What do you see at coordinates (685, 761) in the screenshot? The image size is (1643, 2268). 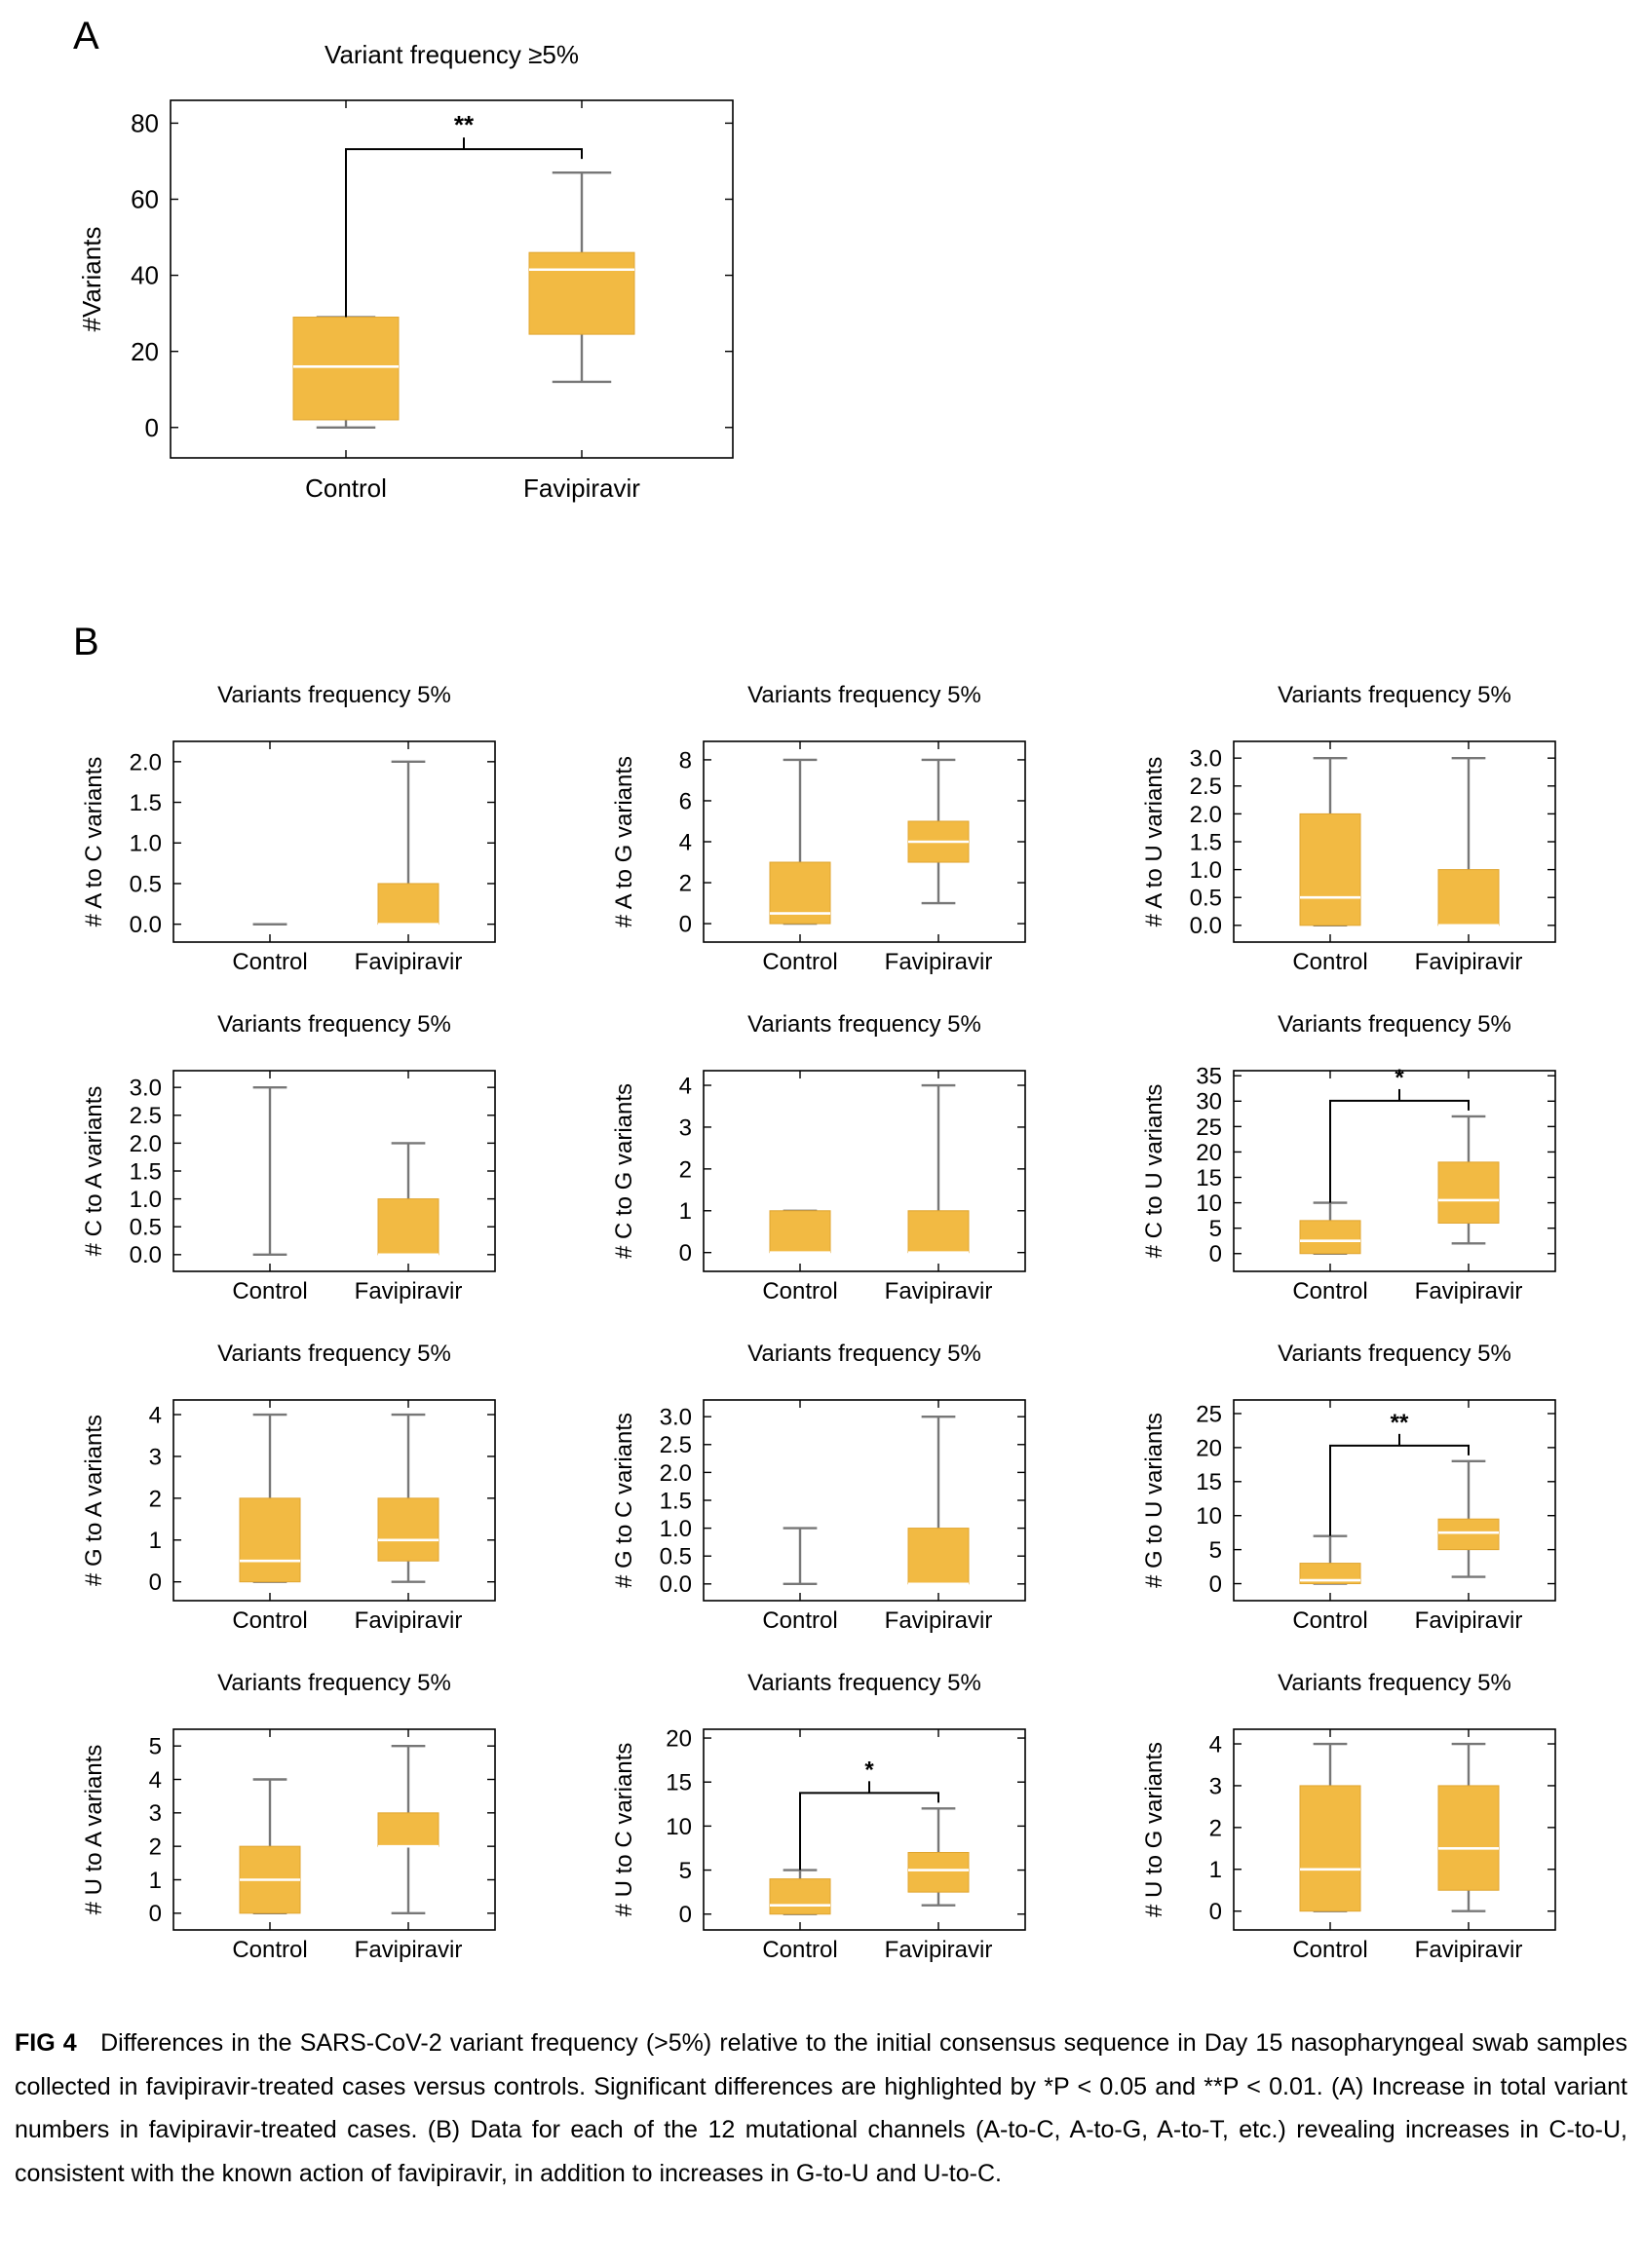 I see `y-tick-label: 8` at bounding box center [685, 761].